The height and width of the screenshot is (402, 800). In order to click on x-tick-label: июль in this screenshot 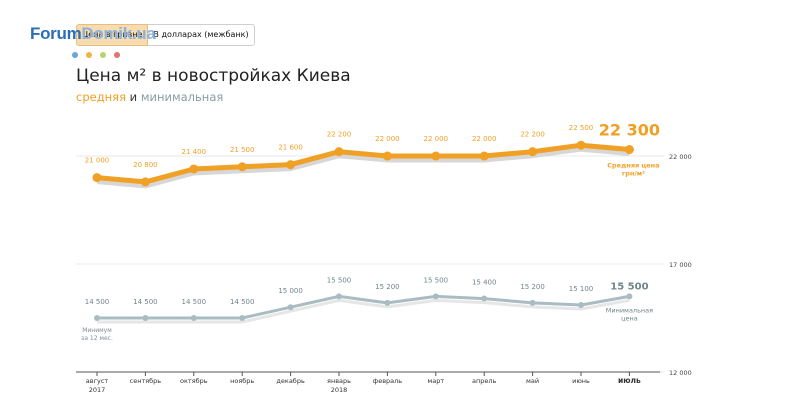, I will do `click(629, 380)`.